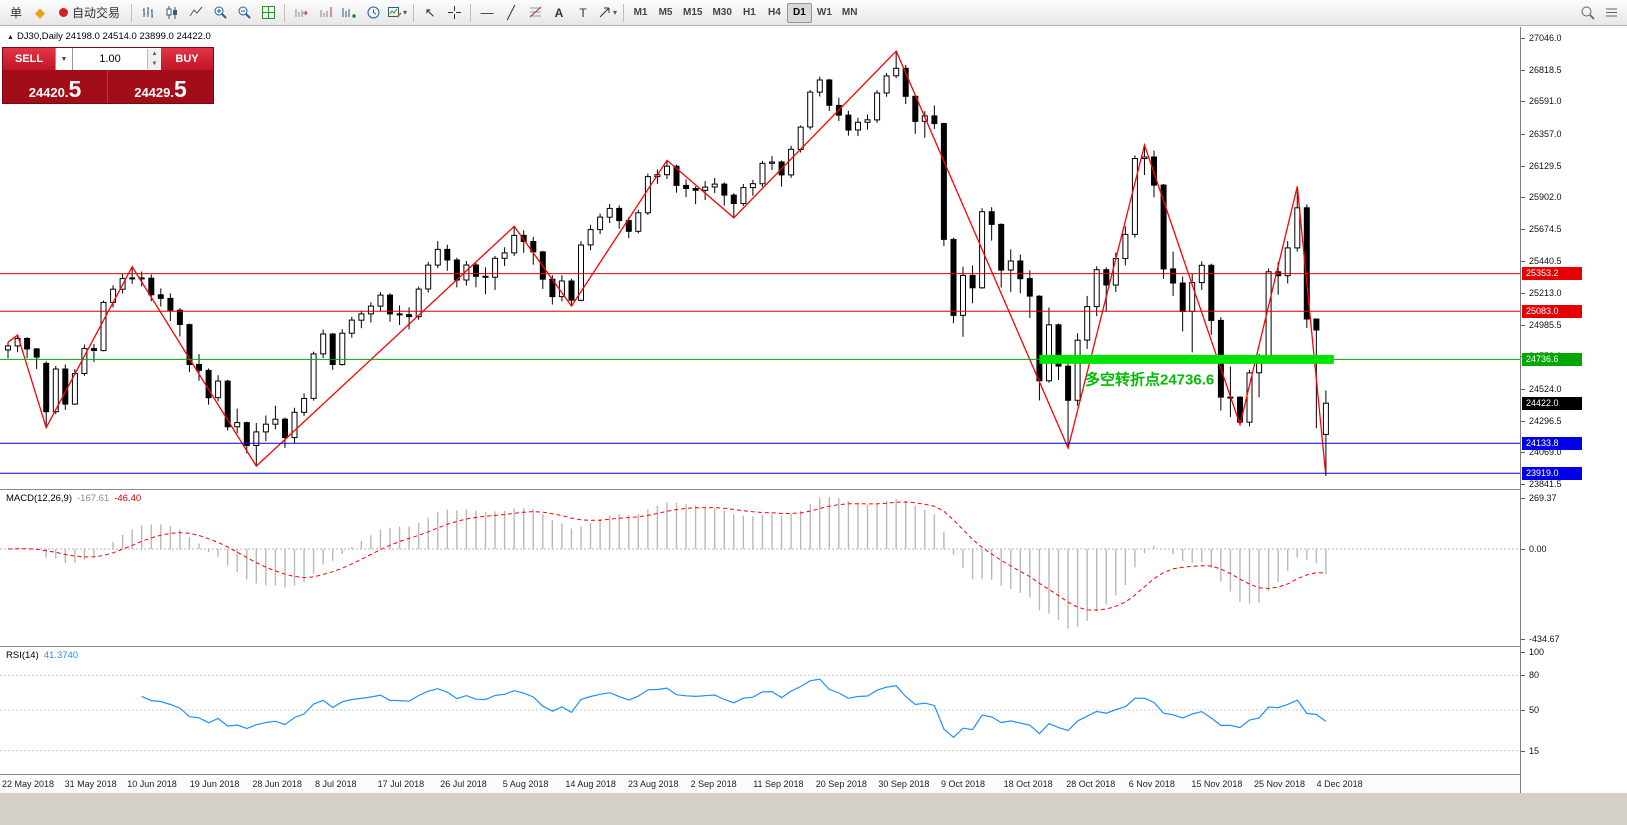 The image size is (1627, 825). I want to click on window-bottom-strip, so click(813, 809).